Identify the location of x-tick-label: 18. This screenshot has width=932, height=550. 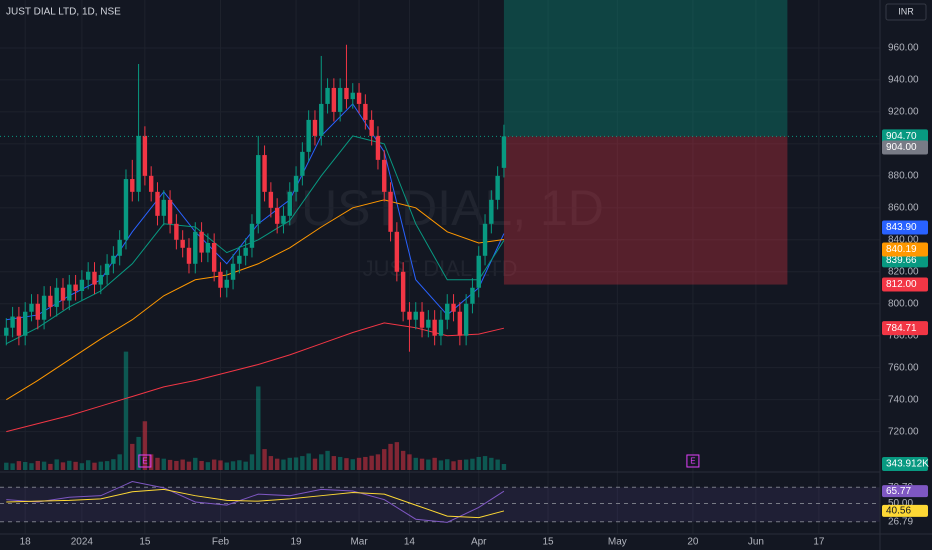
(26, 542).